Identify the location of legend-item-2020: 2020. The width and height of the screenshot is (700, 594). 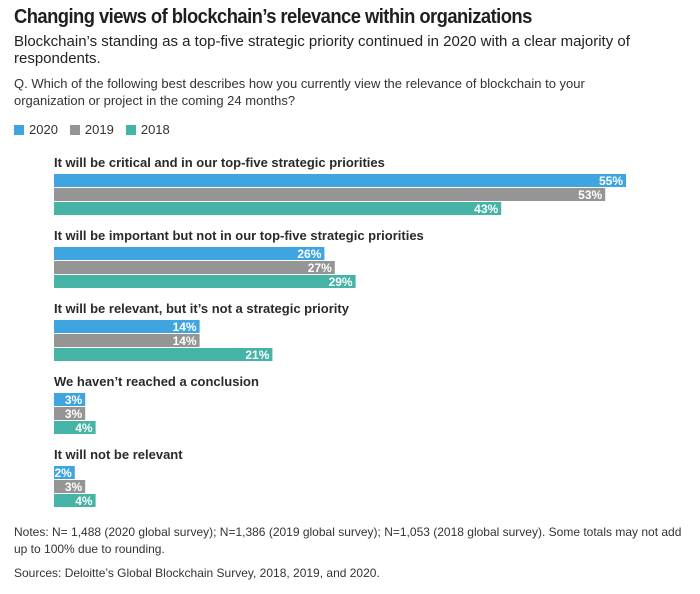
(36, 129).